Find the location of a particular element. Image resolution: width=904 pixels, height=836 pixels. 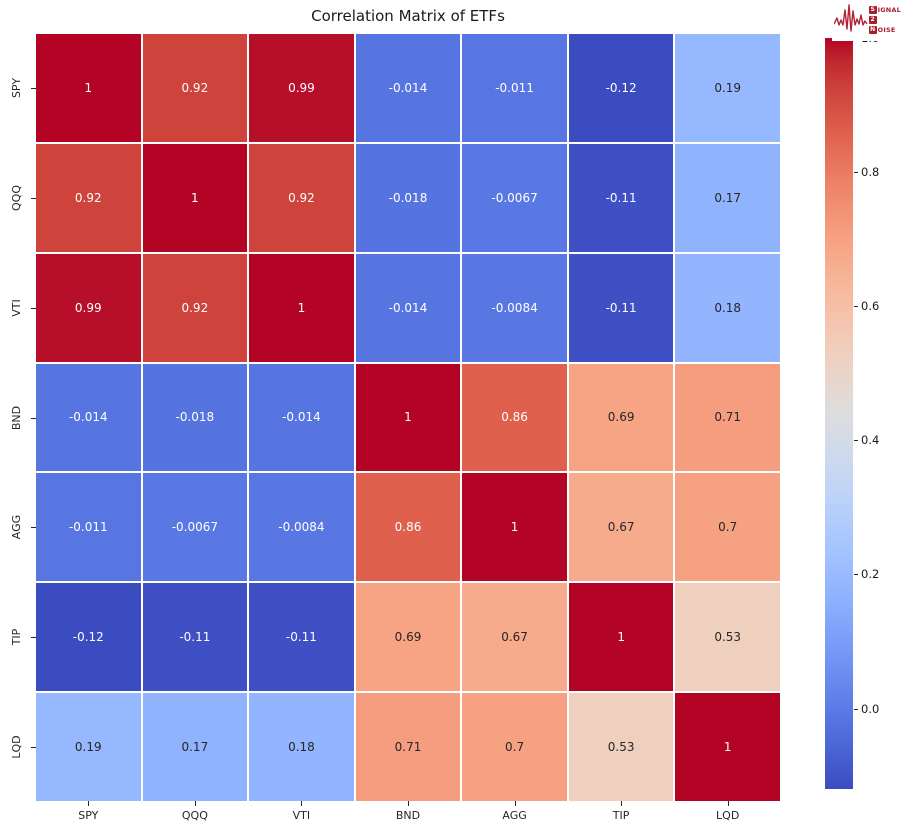

logo-word: S IGNAL is located at coordinates (884, 10).